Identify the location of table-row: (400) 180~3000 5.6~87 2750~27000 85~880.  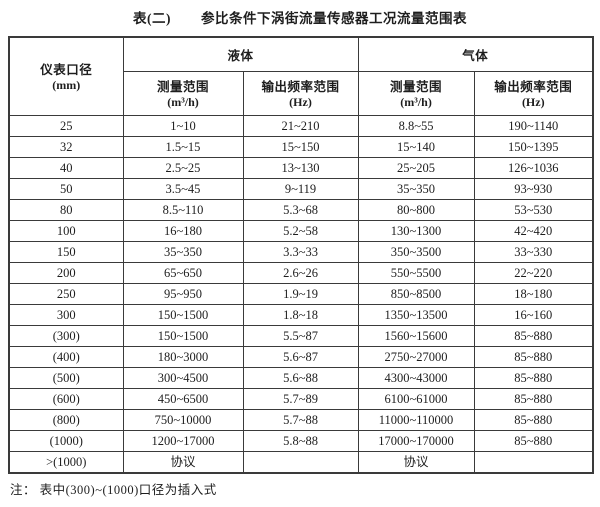
(301, 356).